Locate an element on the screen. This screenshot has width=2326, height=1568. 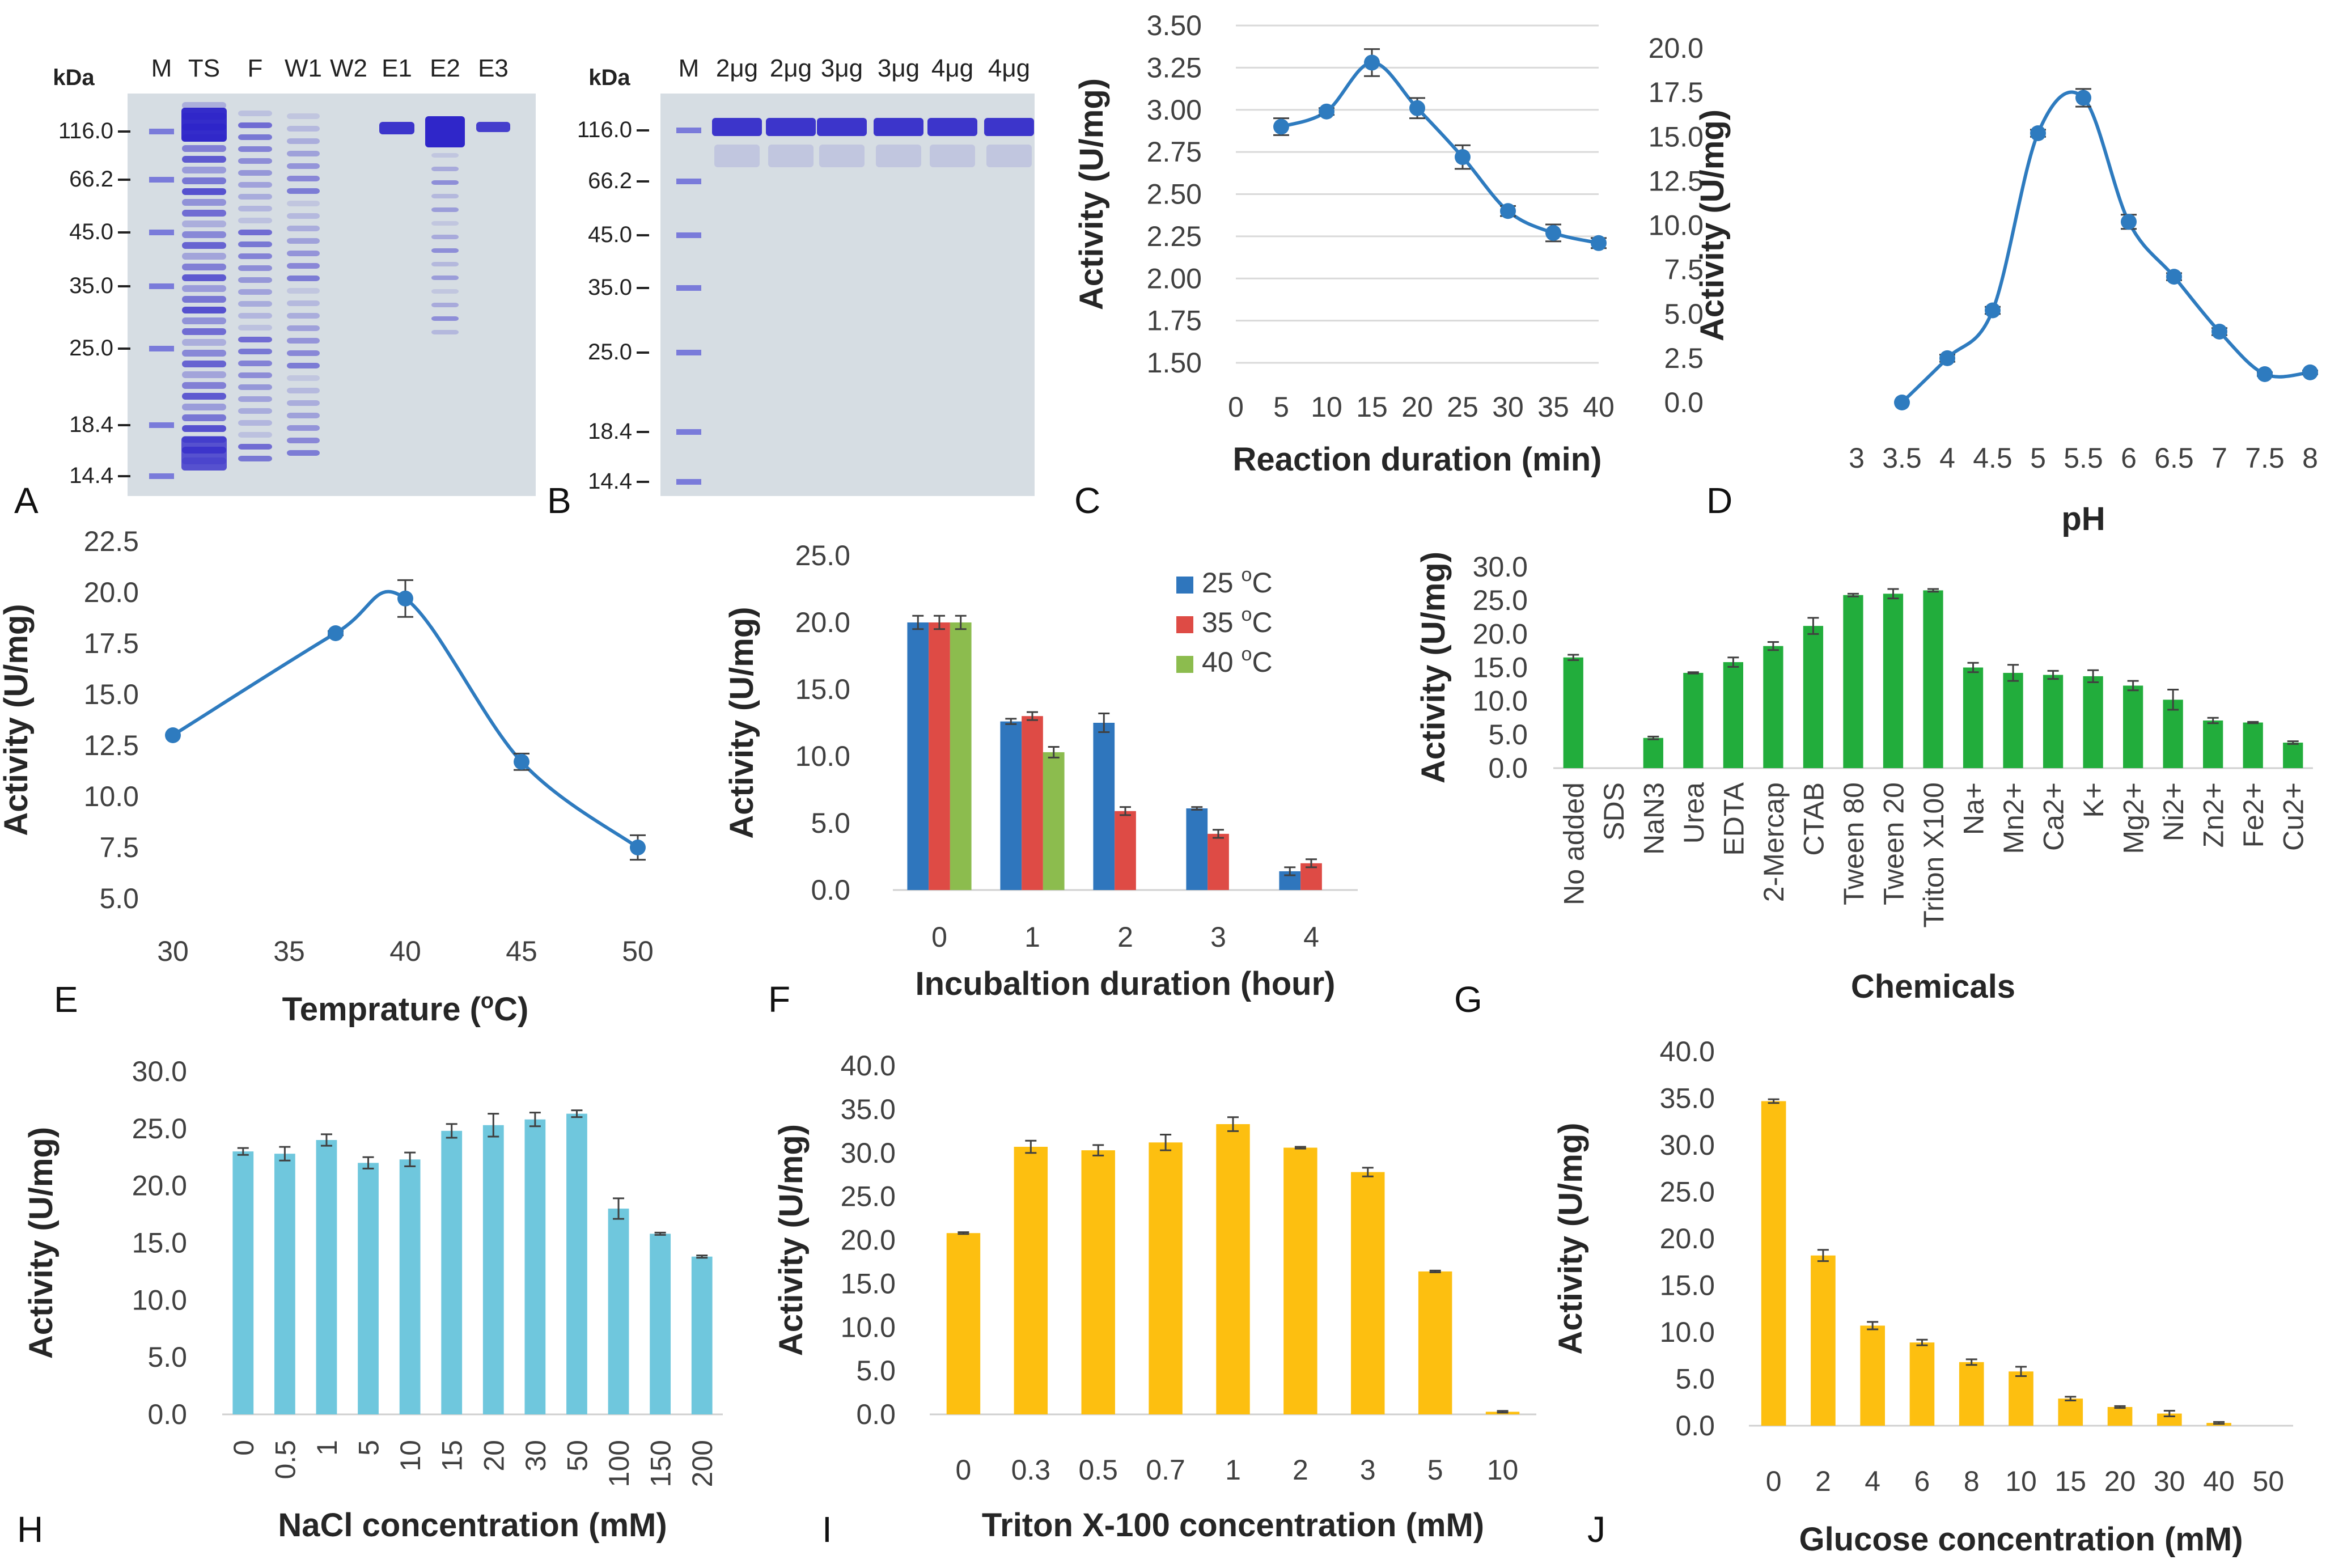
x-tick-label: 7.5 is located at coordinates (2265, 458).